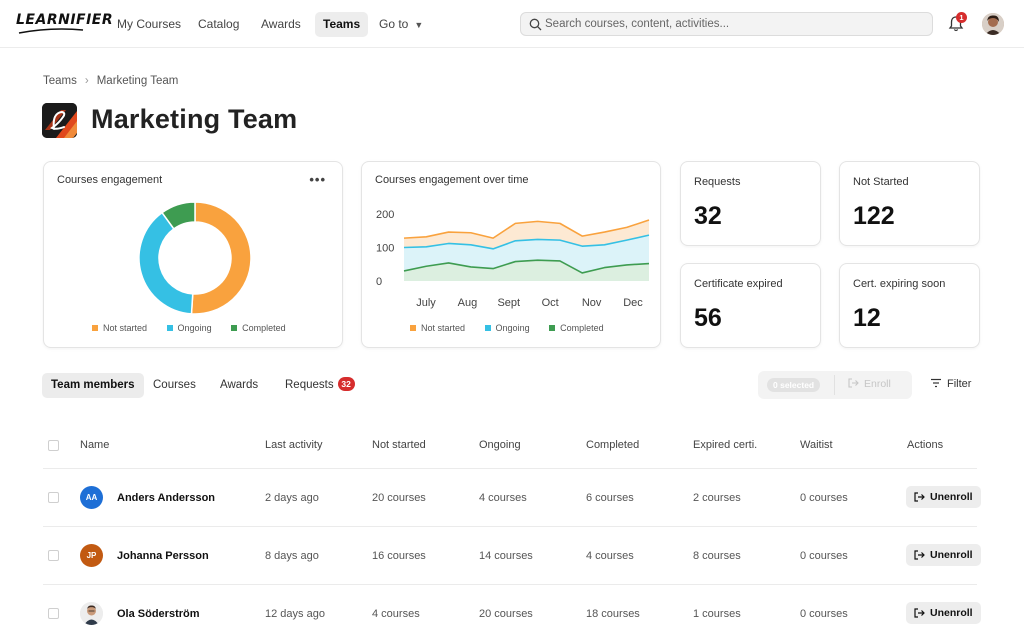 The height and width of the screenshot is (640, 1024). Describe the element at coordinates (708, 216) in the screenshot. I see `stat-value: 32` at that location.